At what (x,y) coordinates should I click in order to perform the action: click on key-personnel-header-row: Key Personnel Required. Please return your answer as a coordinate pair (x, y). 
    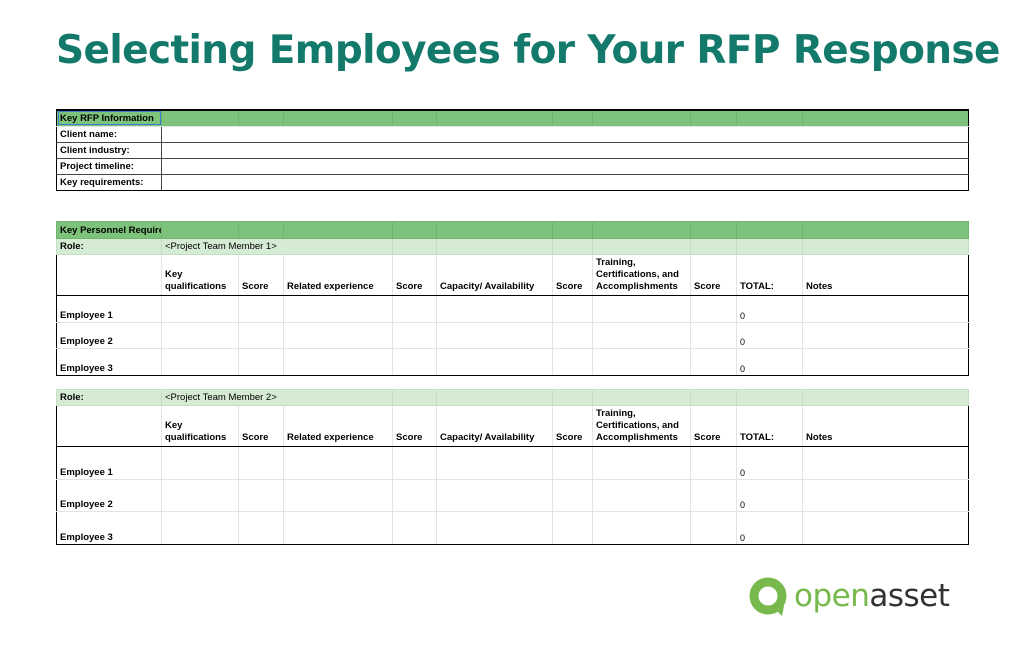
    Looking at the image, I should click on (512, 230).